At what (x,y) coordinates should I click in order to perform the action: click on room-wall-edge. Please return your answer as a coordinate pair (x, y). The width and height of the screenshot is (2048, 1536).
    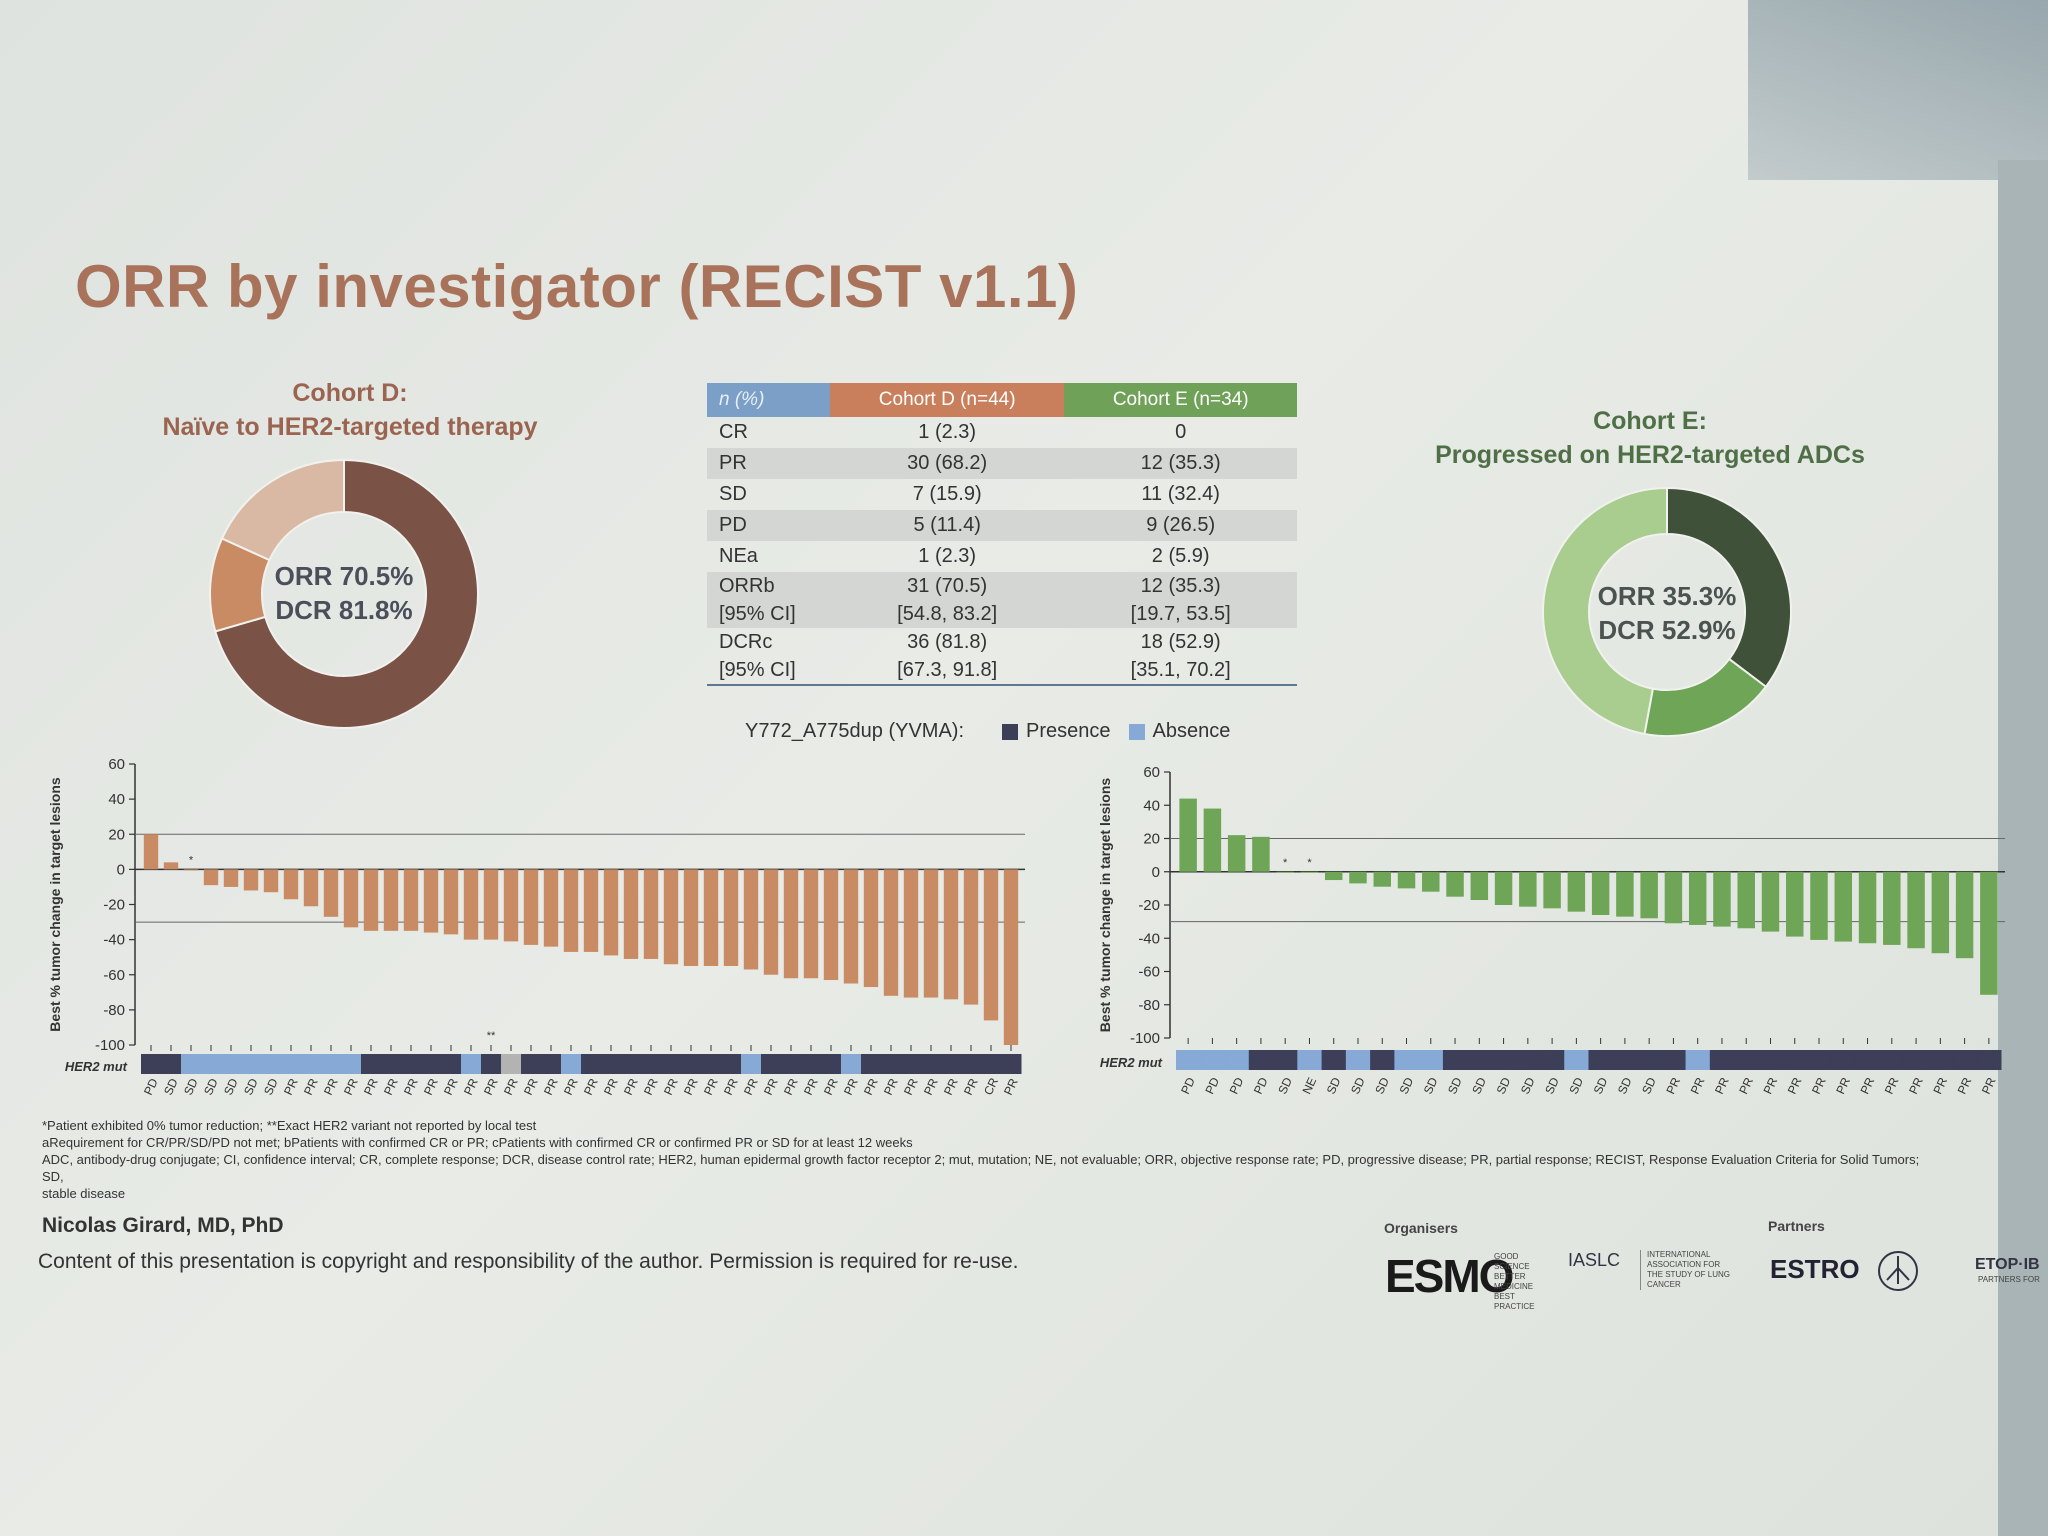
    Looking at the image, I should click on (2023, 848).